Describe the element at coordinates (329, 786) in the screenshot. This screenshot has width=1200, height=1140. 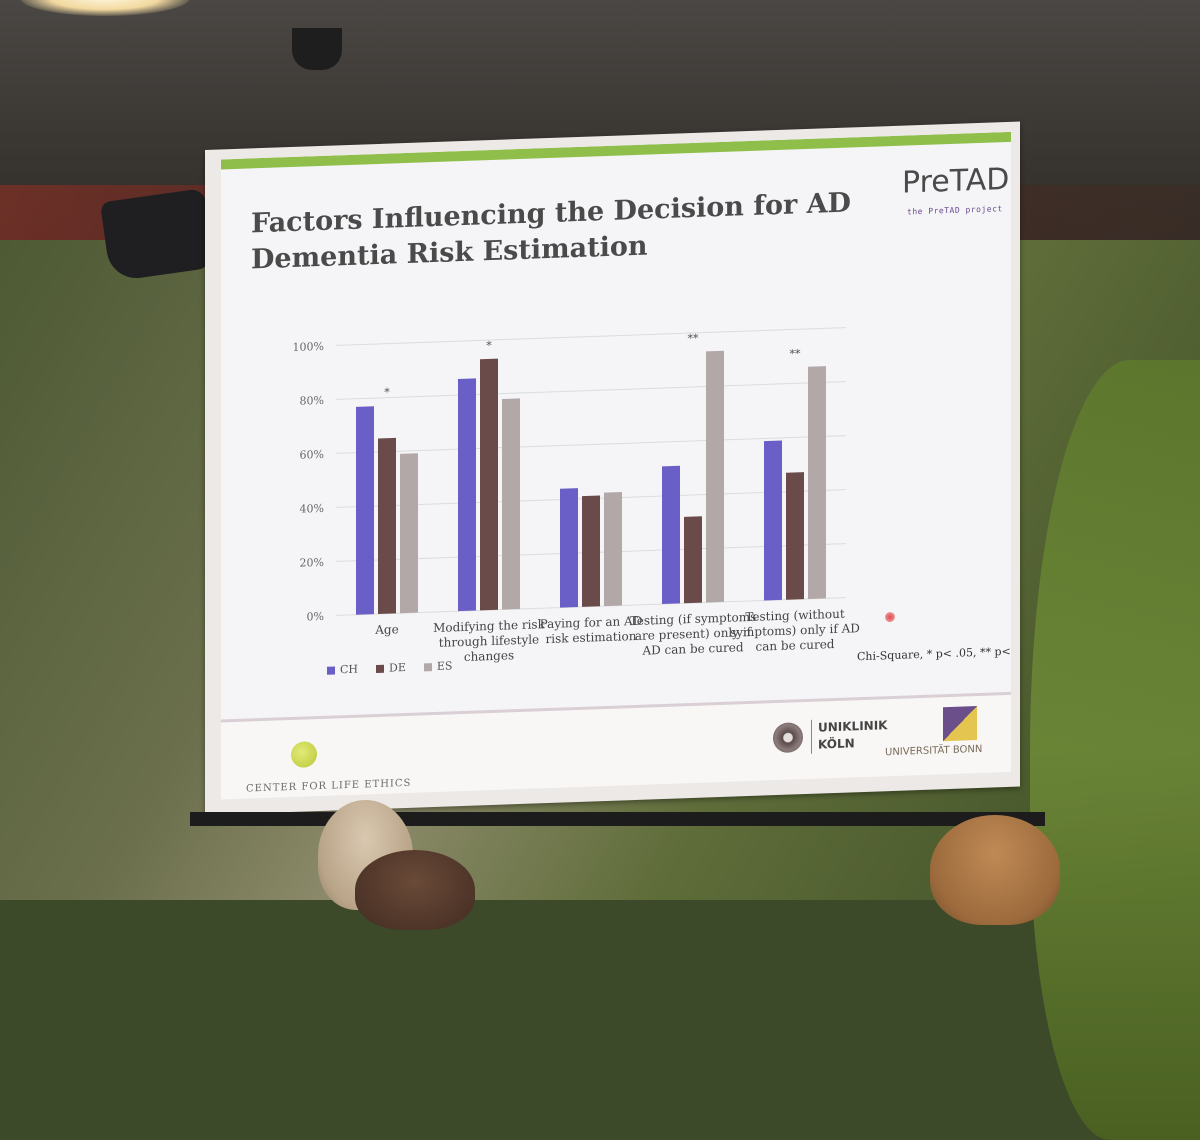
I see `center-for-life-ethics-text: CENTER FOR LIFE ETHICS` at that location.